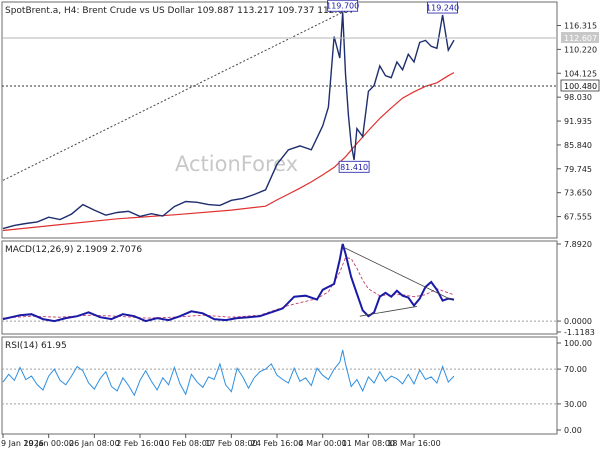 This screenshot has height=450, width=600. I want to click on rsi-tick-label: 0.00, so click(573, 430).